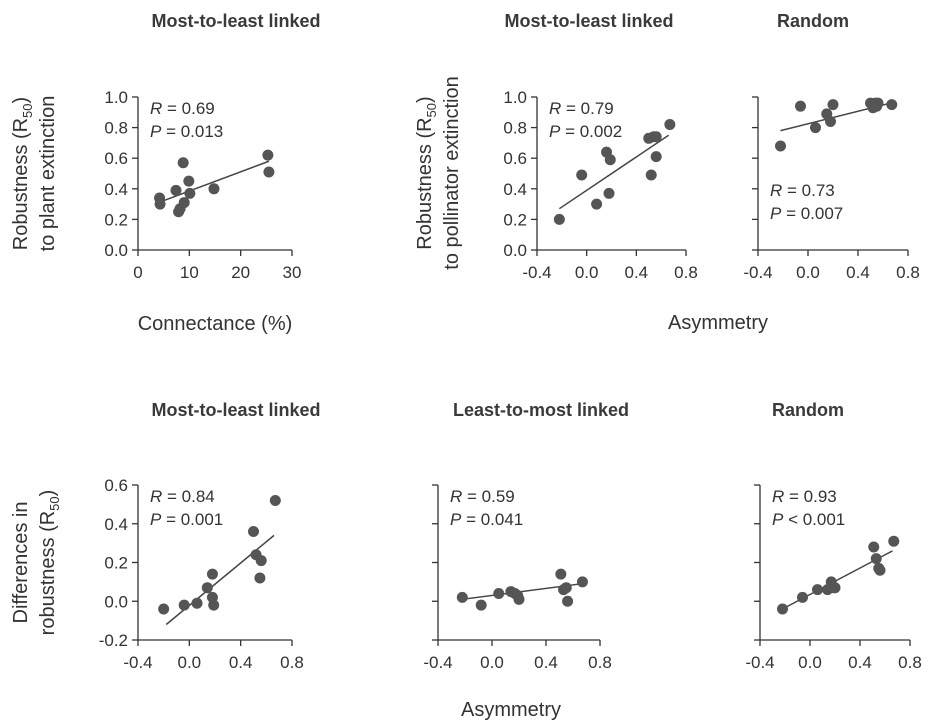 The height and width of the screenshot is (722, 930). What do you see at coordinates (116, 250) in the screenshot?
I see `y-tick-label: 0.0` at bounding box center [116, 250].